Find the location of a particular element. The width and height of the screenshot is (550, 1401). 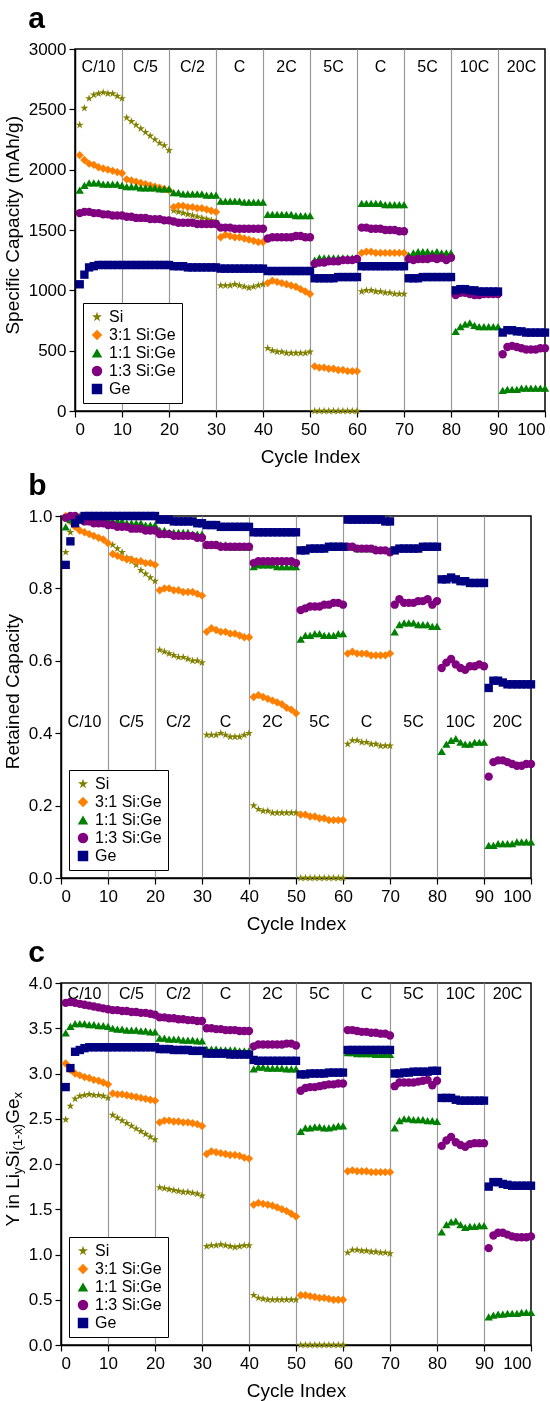

y-tick-label: 0 is located at coordinates (62, 411).